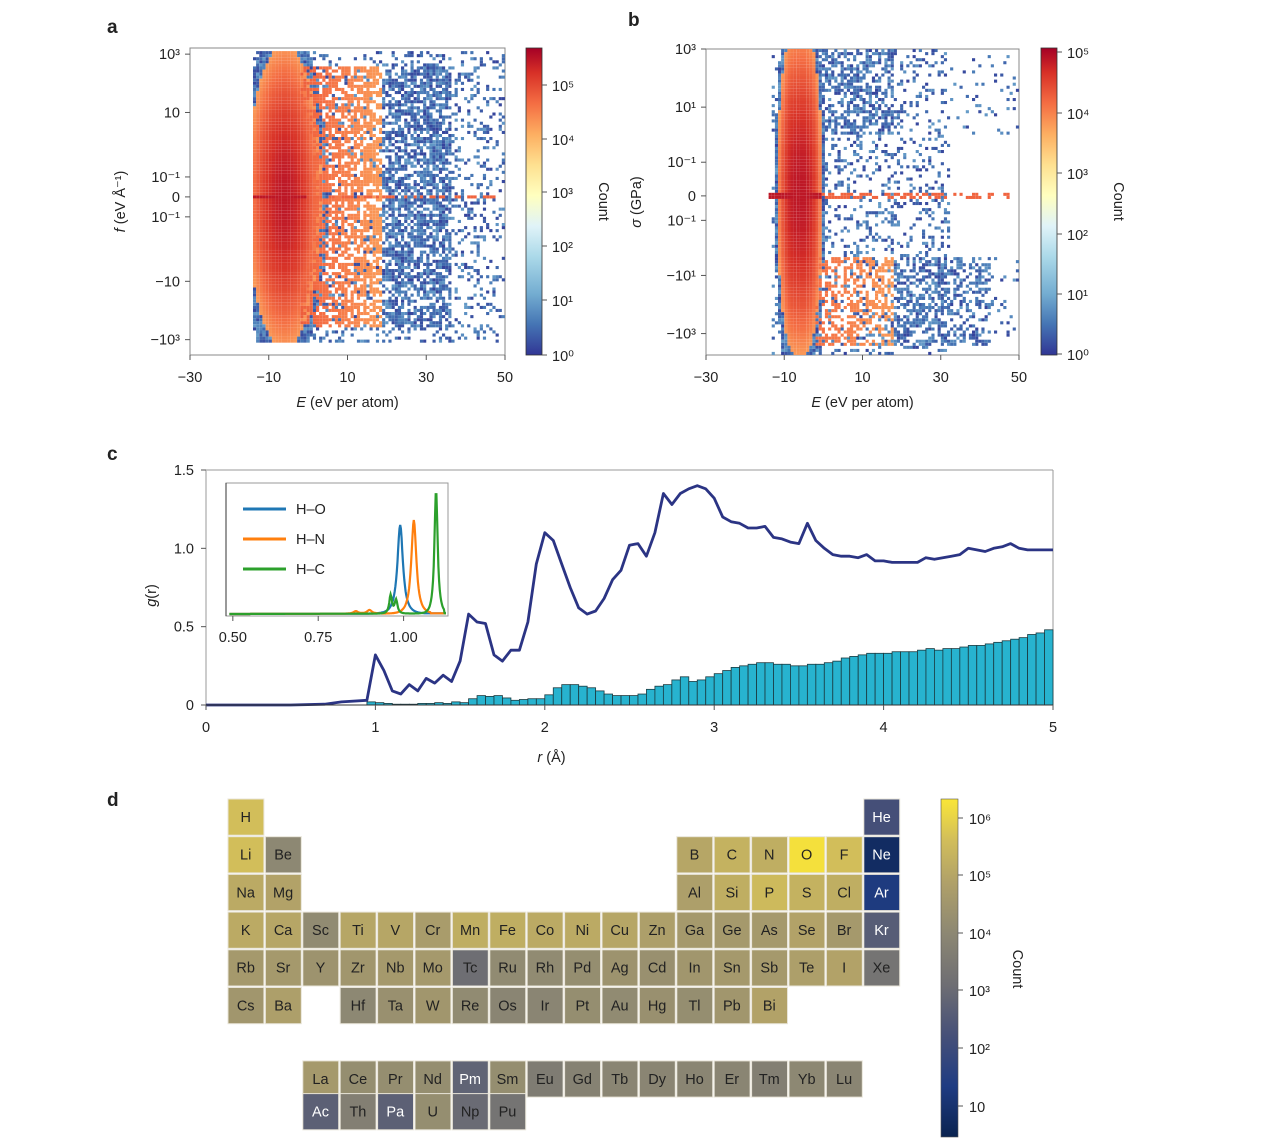 This screenshot has width=1275, height=1142. I want to click on element-cell-co: Co, so click(545, 930).